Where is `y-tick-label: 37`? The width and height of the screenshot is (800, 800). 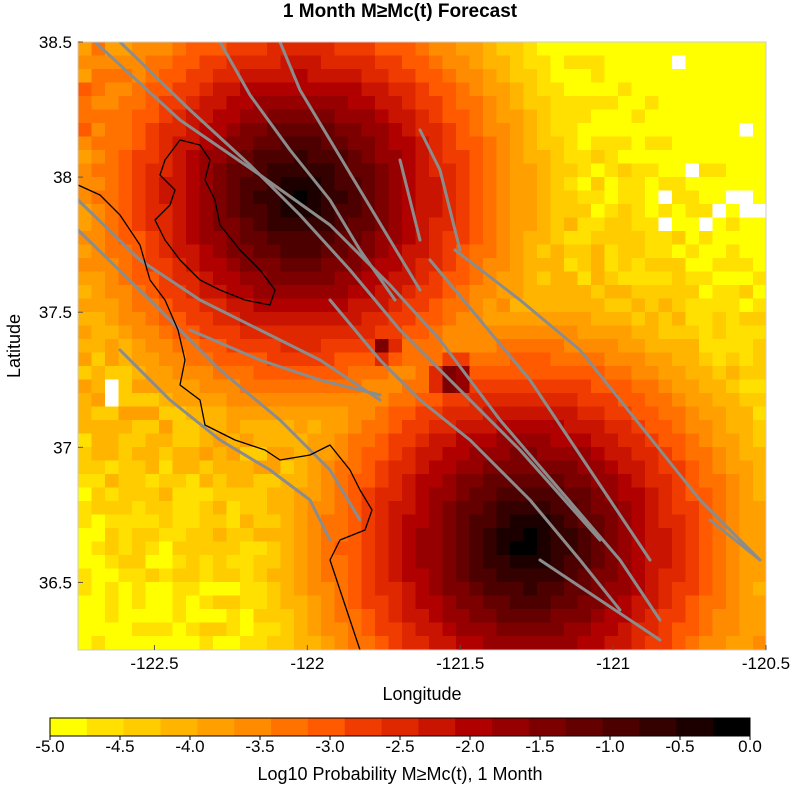 y-tick-label: 37 is located at coordinates (62, 447).